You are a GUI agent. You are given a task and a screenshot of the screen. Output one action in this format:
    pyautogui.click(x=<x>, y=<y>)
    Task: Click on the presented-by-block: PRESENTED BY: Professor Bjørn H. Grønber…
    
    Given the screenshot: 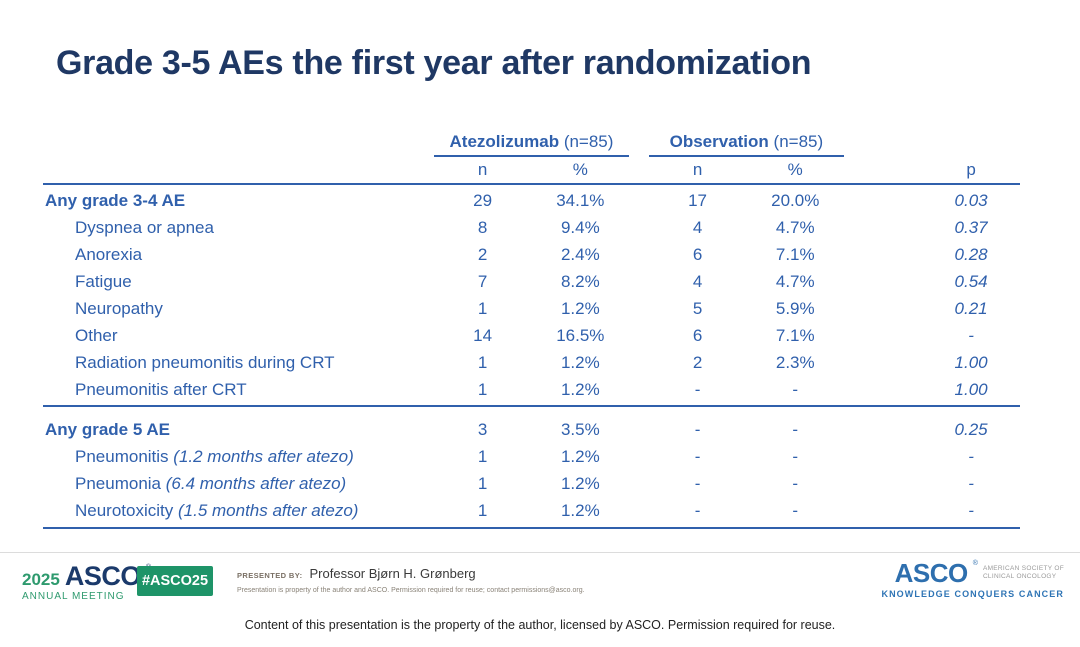 What is the action you would take?
    pyautogui.click(x=411, y=580)
    